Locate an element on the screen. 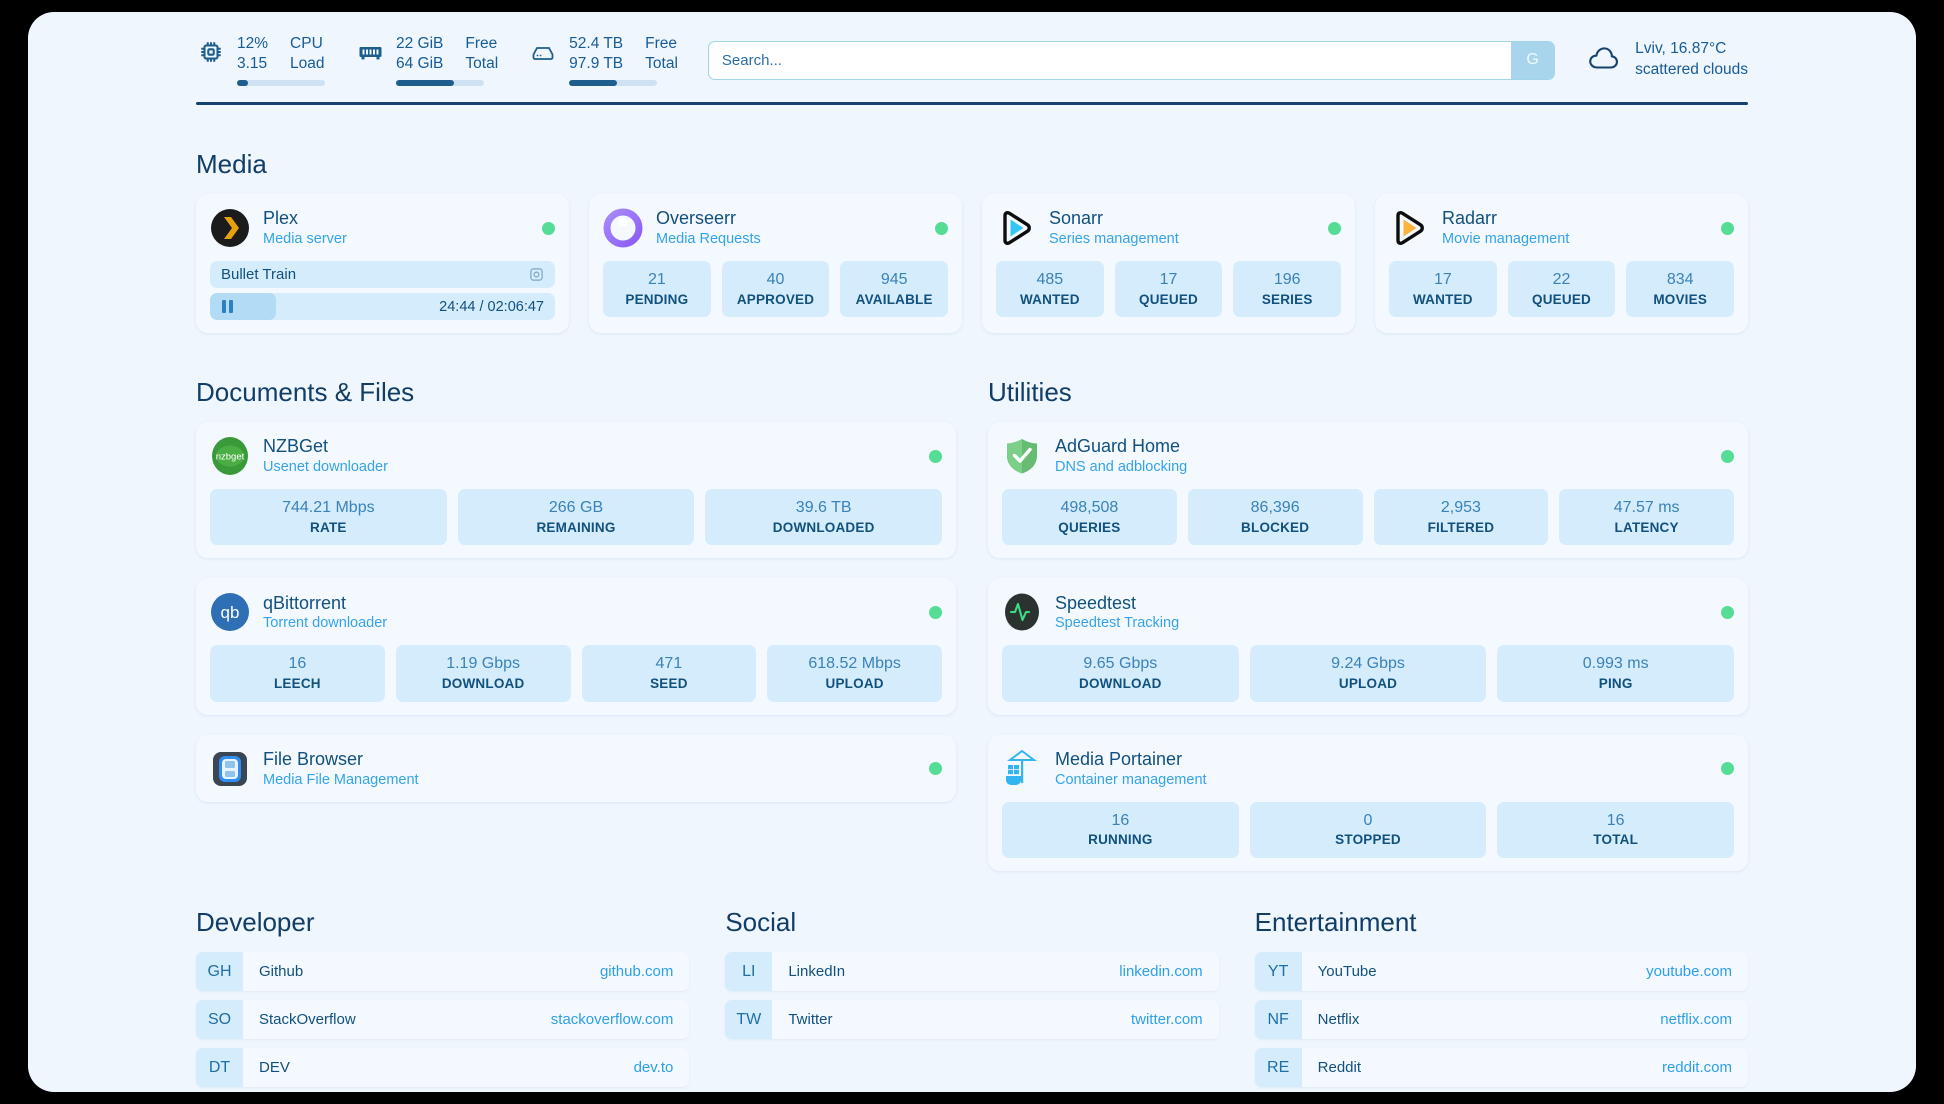 The height and width of the screenshot is (1104, 1944). stat-tile: 17 WANTED is located at coordinates (1443, 289).